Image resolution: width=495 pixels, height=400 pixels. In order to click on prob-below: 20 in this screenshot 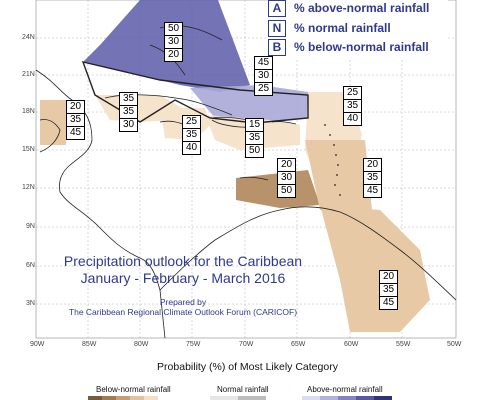, I will do `click(173, 54)`.